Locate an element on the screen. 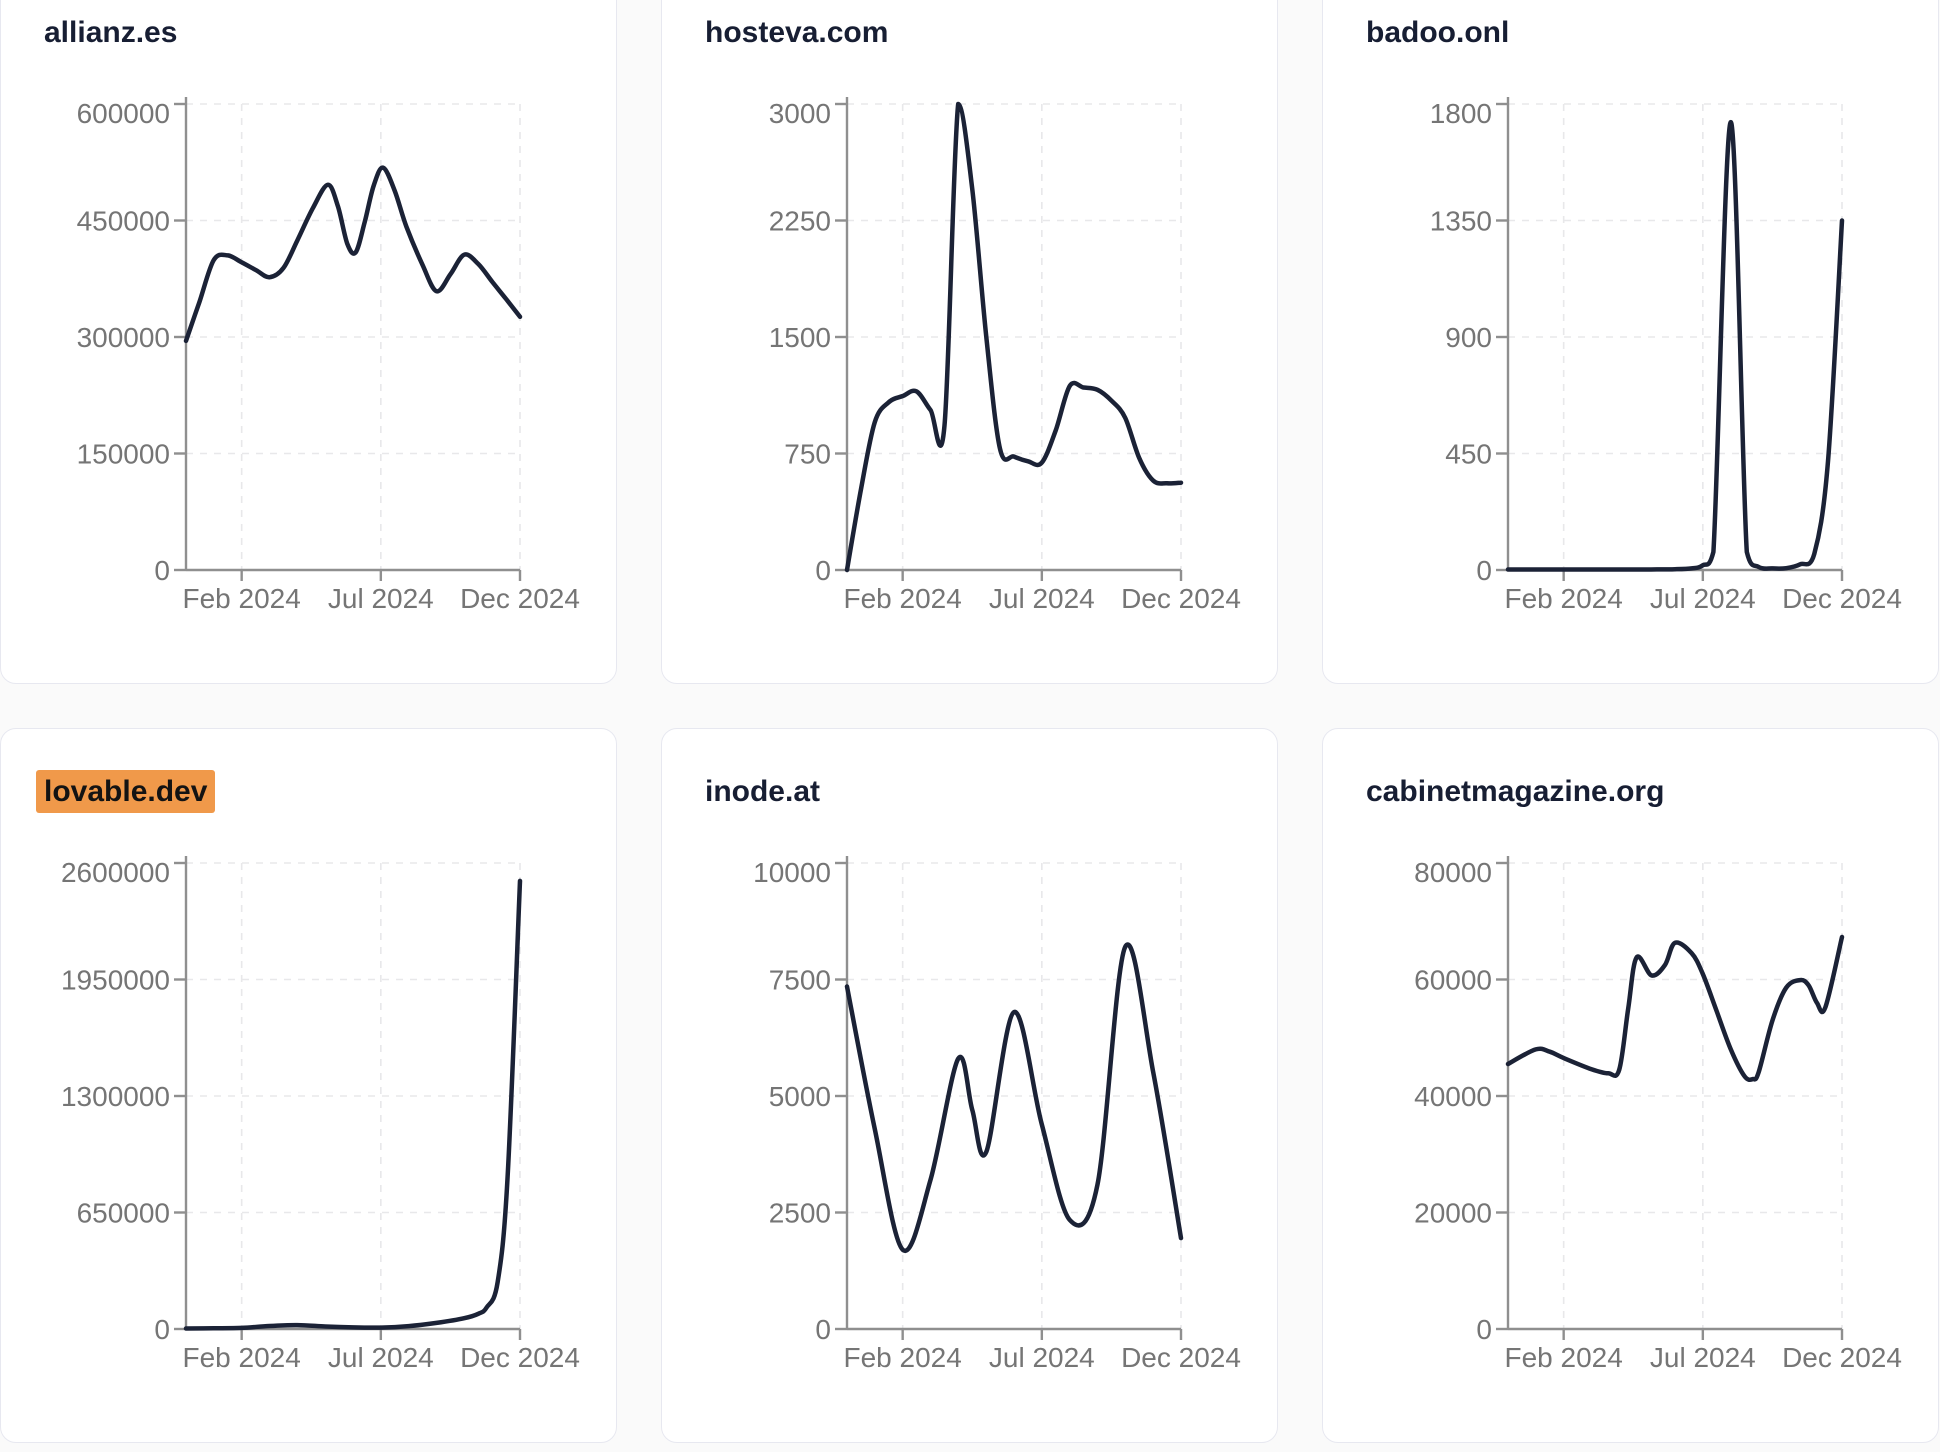 The width and height of the screenshot is (1940, 1452). y-tick-label: 1350 is located at coordinates (1461, 221).